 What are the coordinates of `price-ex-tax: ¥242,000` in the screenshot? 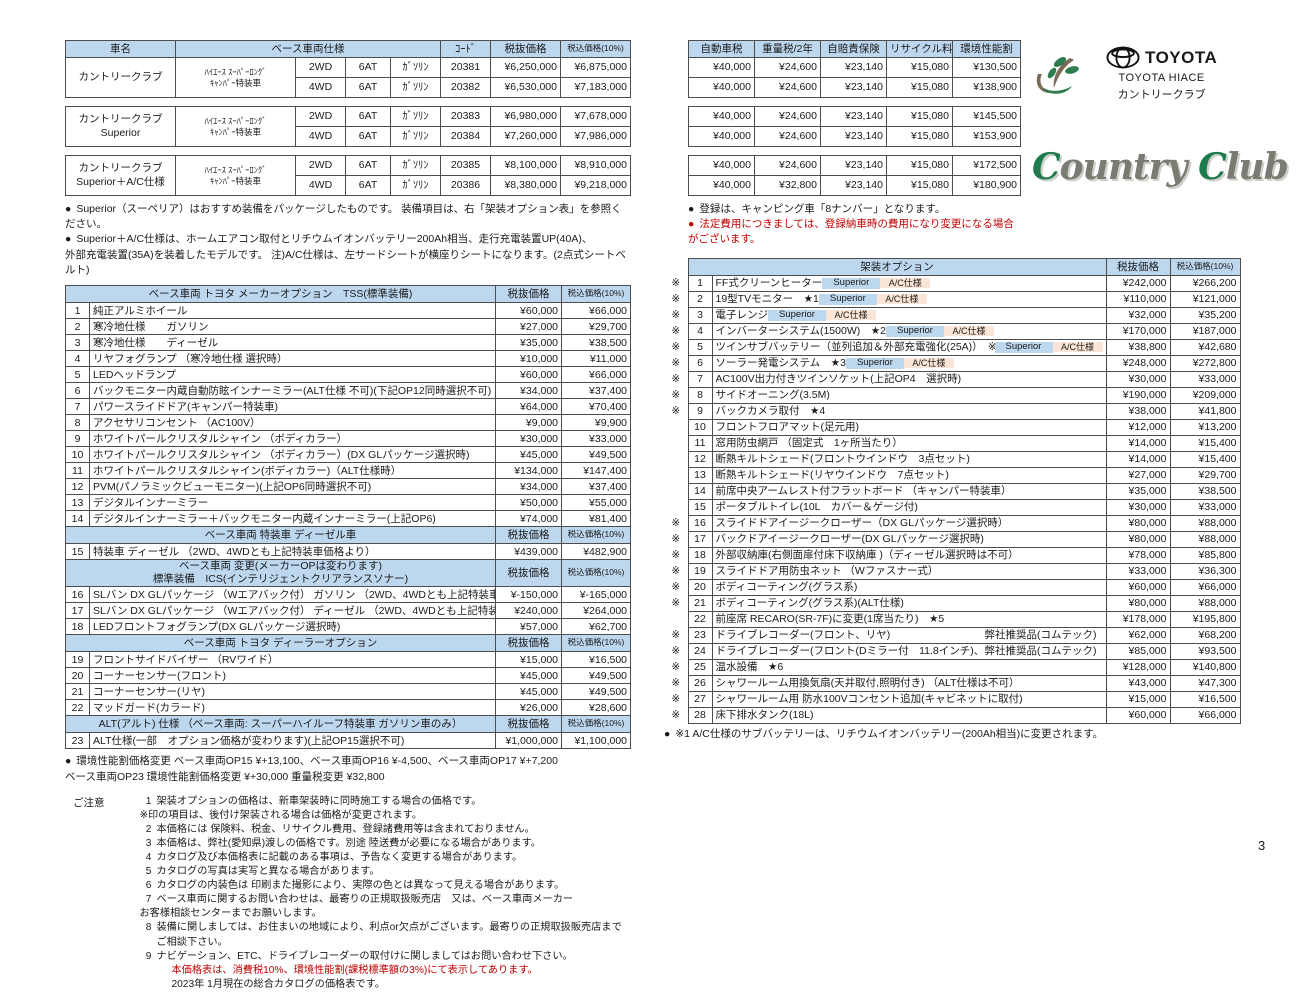 It's located at (1138, 283).